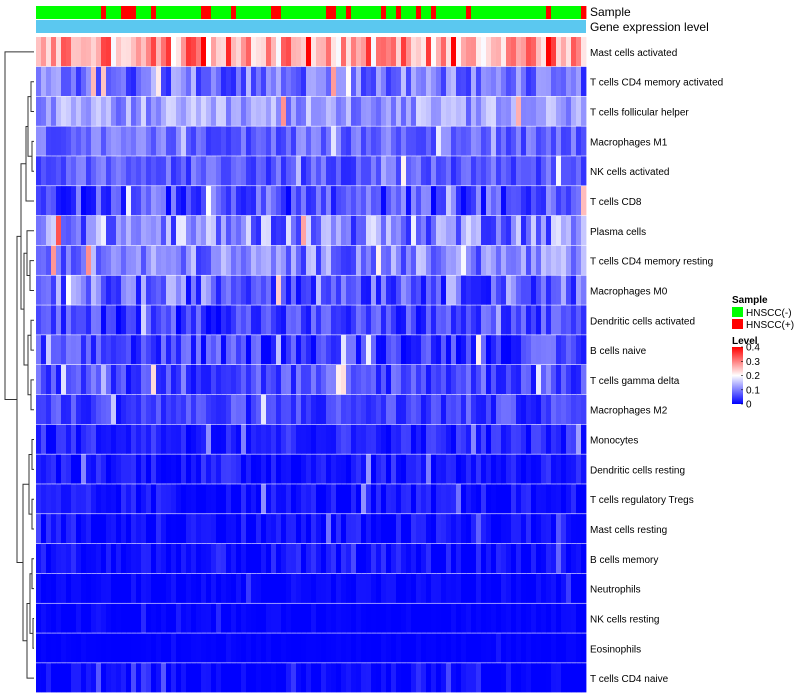  What do you see at coordinates (753, 348) in the screenshot?
I see `level-tick-label: 0.4` at bounding box center [753, 348].